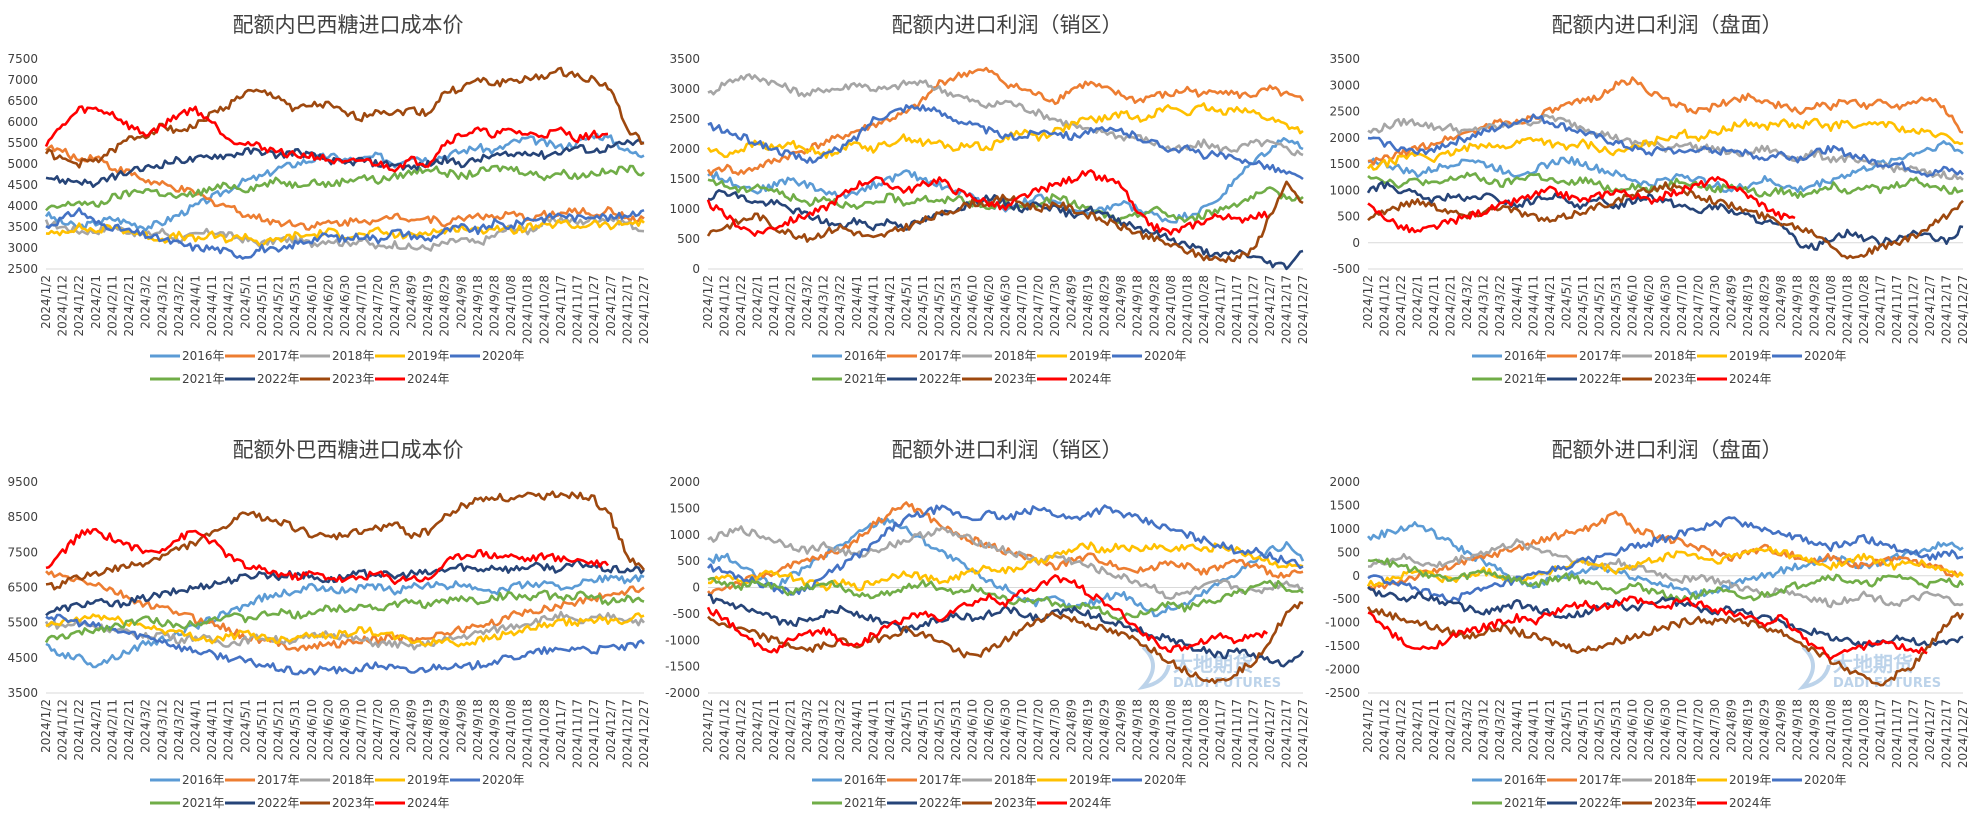  What do you see at coordinates (503, 356) in the screenshot?
I see `legend-label: 2020年` at bounding box center [503, 356].